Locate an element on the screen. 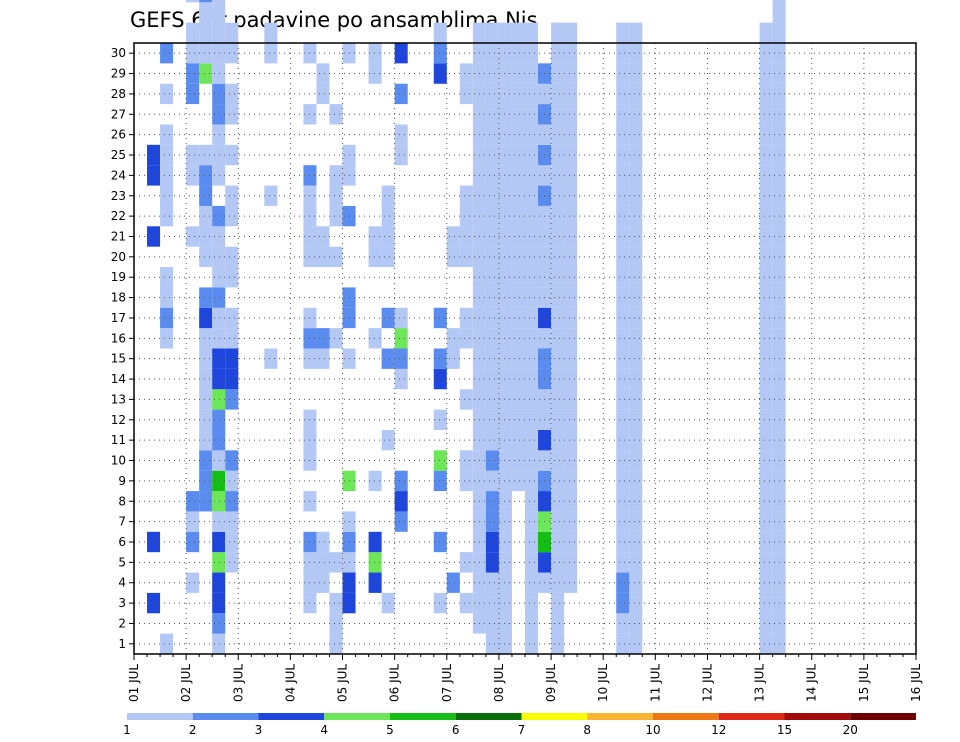  x-tick-label: 11 JUL is located at coordinates (655, 683).